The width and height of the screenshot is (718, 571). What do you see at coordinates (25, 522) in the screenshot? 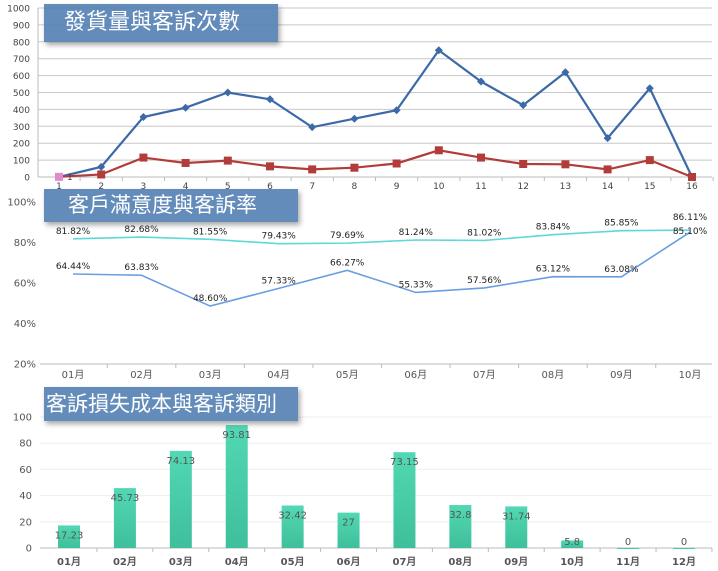
I see `y-tick-label: 20` at bounding box center [25, 522].